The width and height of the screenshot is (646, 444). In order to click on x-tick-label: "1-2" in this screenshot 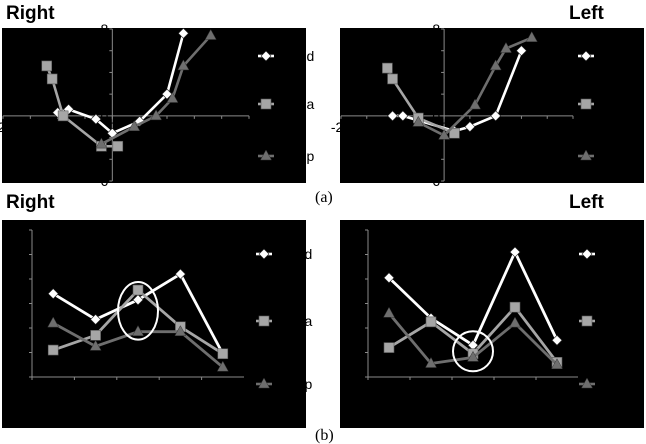, I will do `click(96, 405)`.